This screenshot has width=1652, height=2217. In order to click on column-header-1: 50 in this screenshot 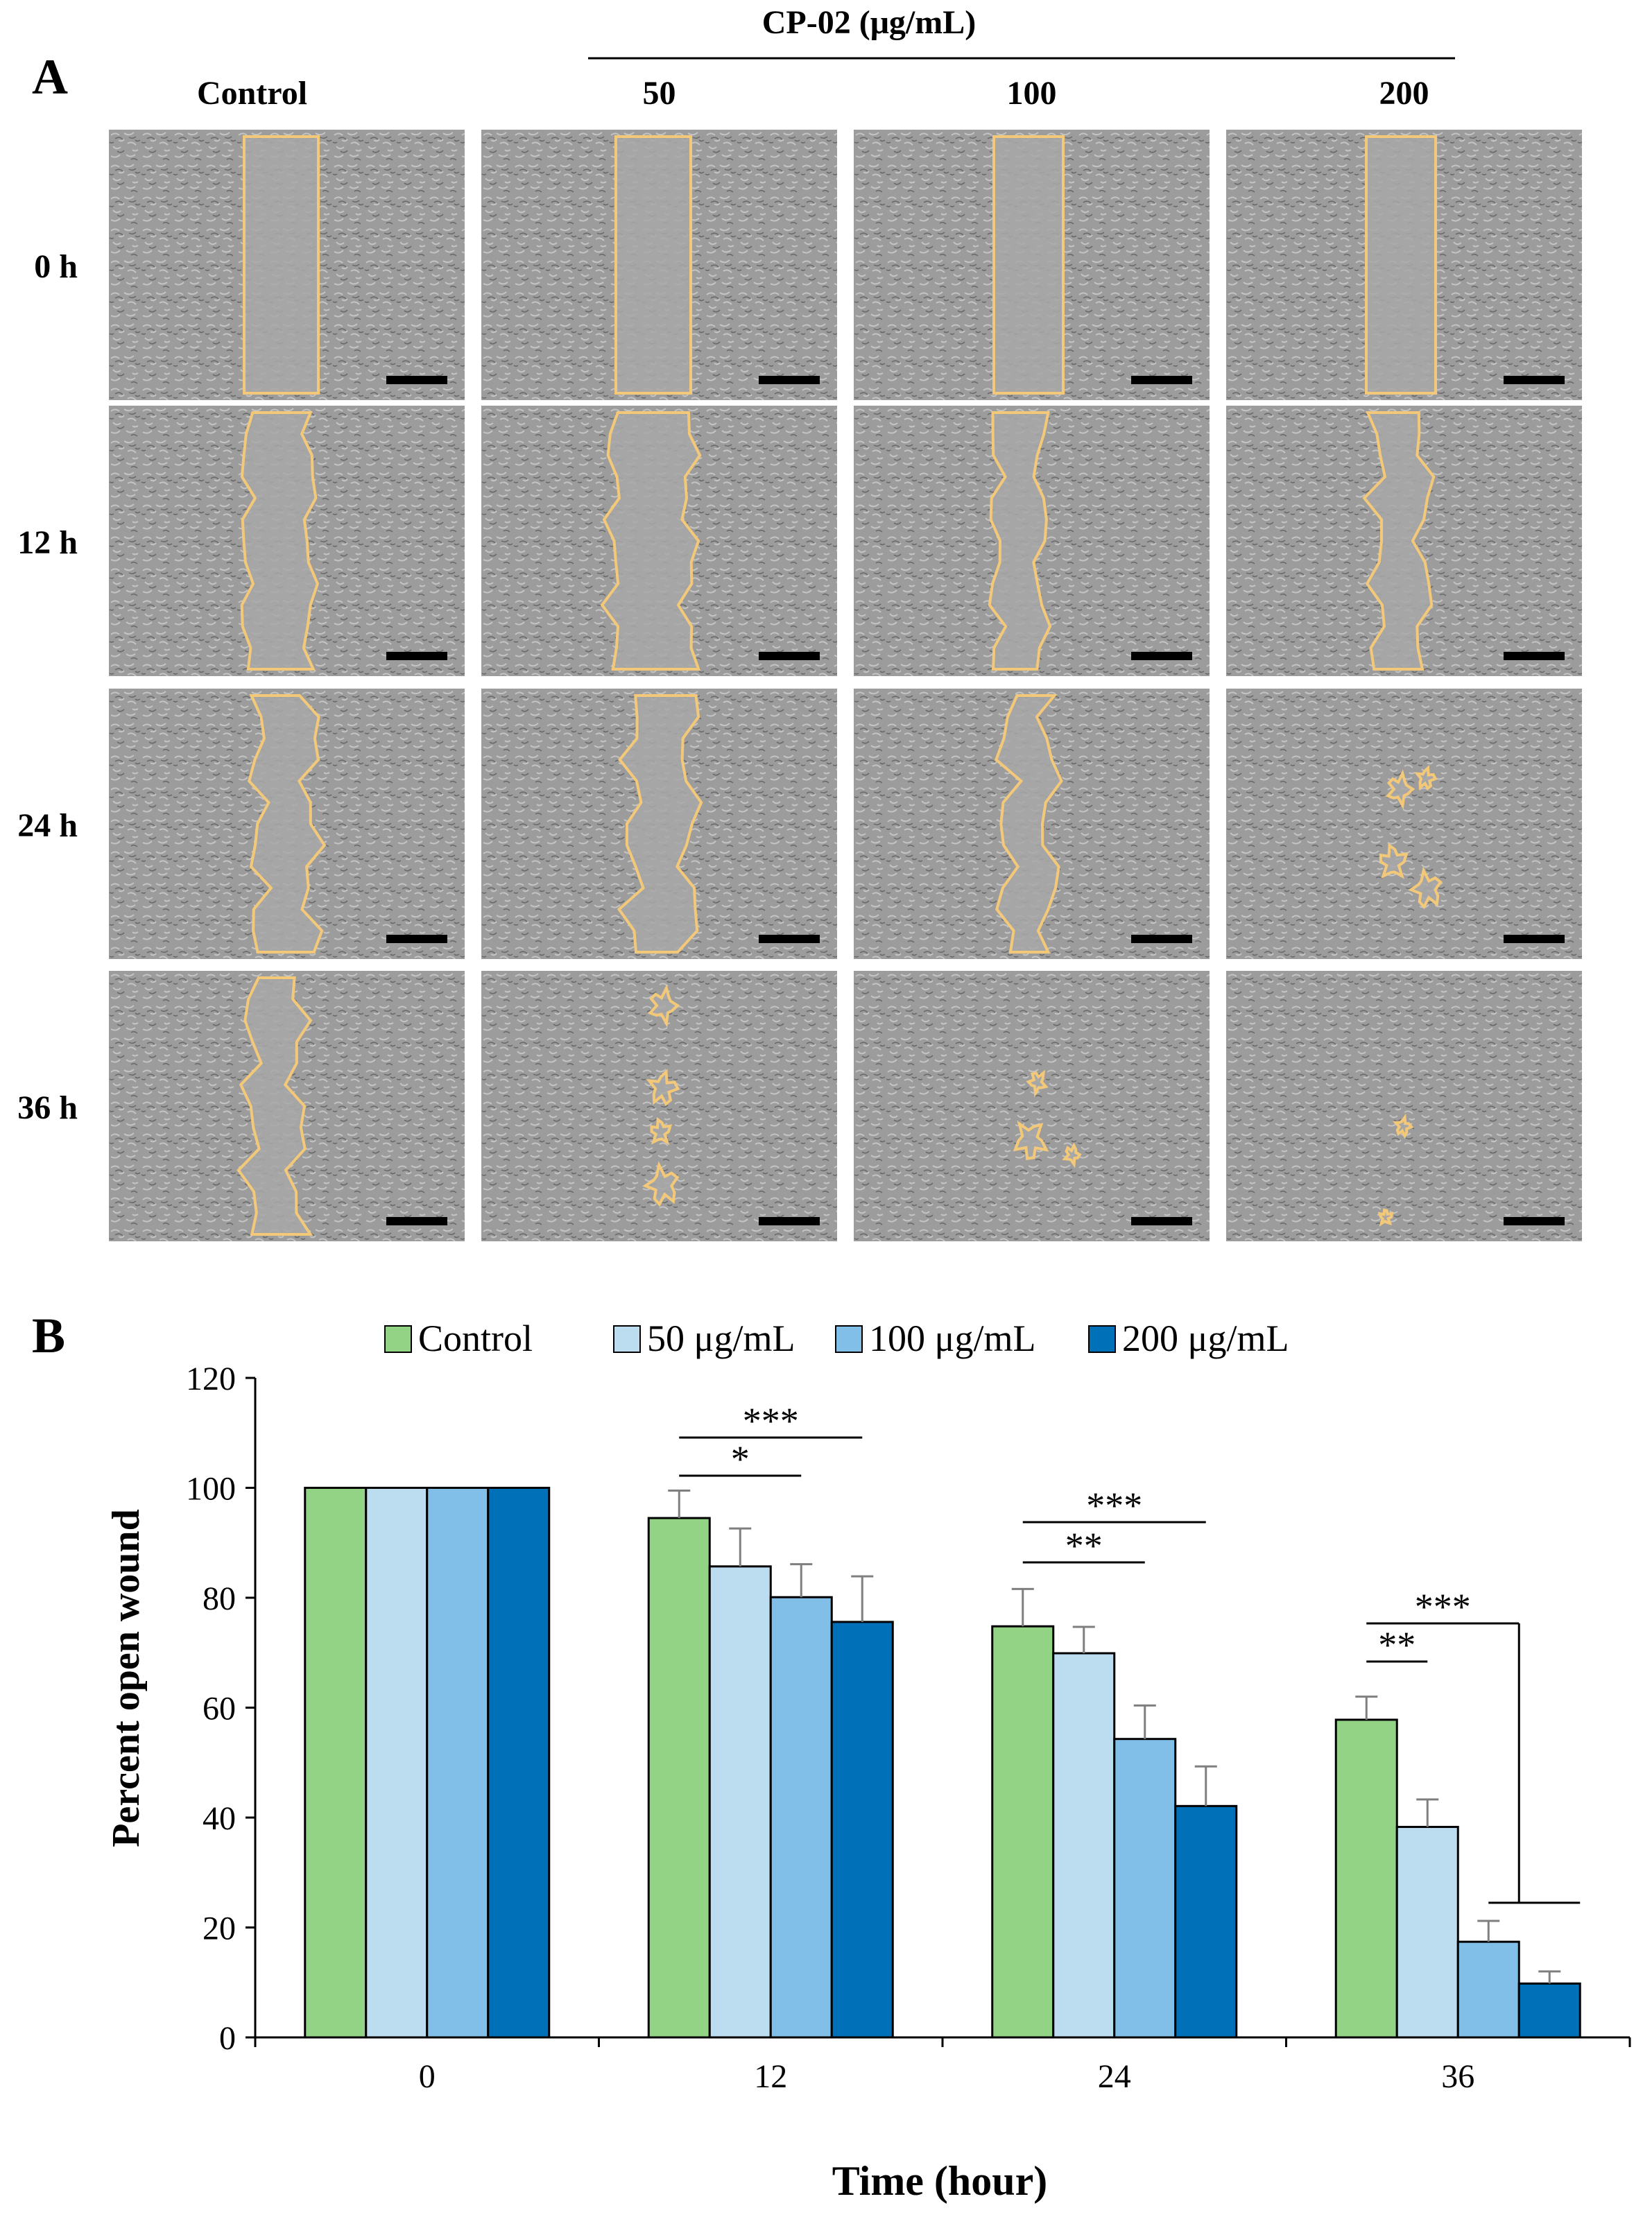, I will do `click(659, 93)`.